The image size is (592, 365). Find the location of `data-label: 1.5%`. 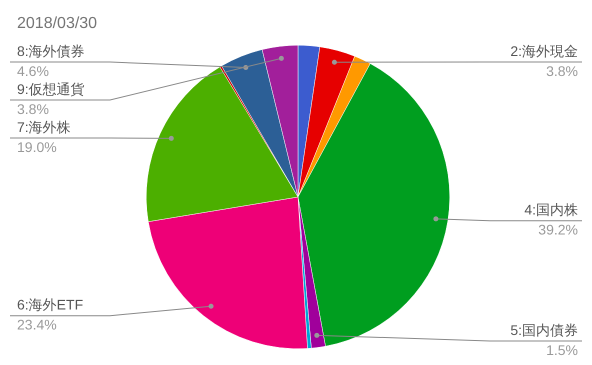

data-label: 1.5% is located at coordinates (562, 350).